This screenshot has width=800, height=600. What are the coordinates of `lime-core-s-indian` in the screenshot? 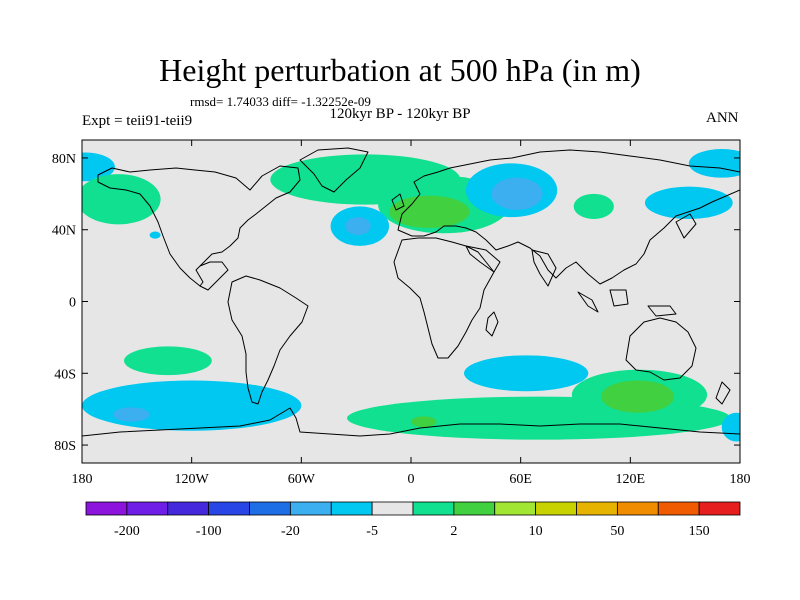 It's located at (638, 396).